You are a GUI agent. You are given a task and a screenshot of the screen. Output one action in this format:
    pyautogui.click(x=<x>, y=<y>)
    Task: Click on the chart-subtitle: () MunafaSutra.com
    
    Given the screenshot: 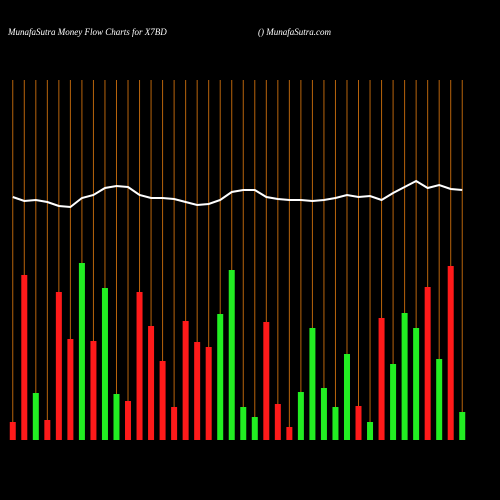 What is the action you would take?
    pyautogui.click(x=294, y=32)
    